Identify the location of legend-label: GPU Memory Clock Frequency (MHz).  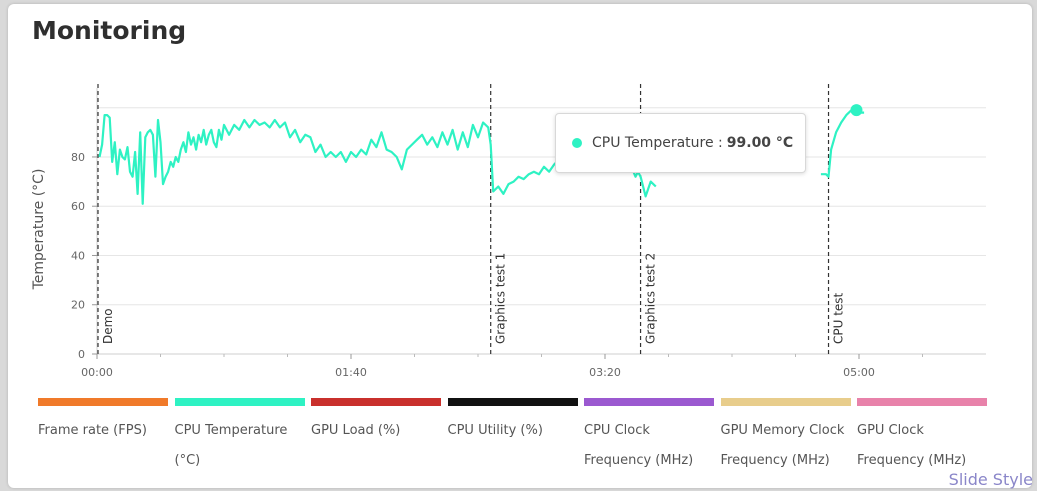
(782, 445).